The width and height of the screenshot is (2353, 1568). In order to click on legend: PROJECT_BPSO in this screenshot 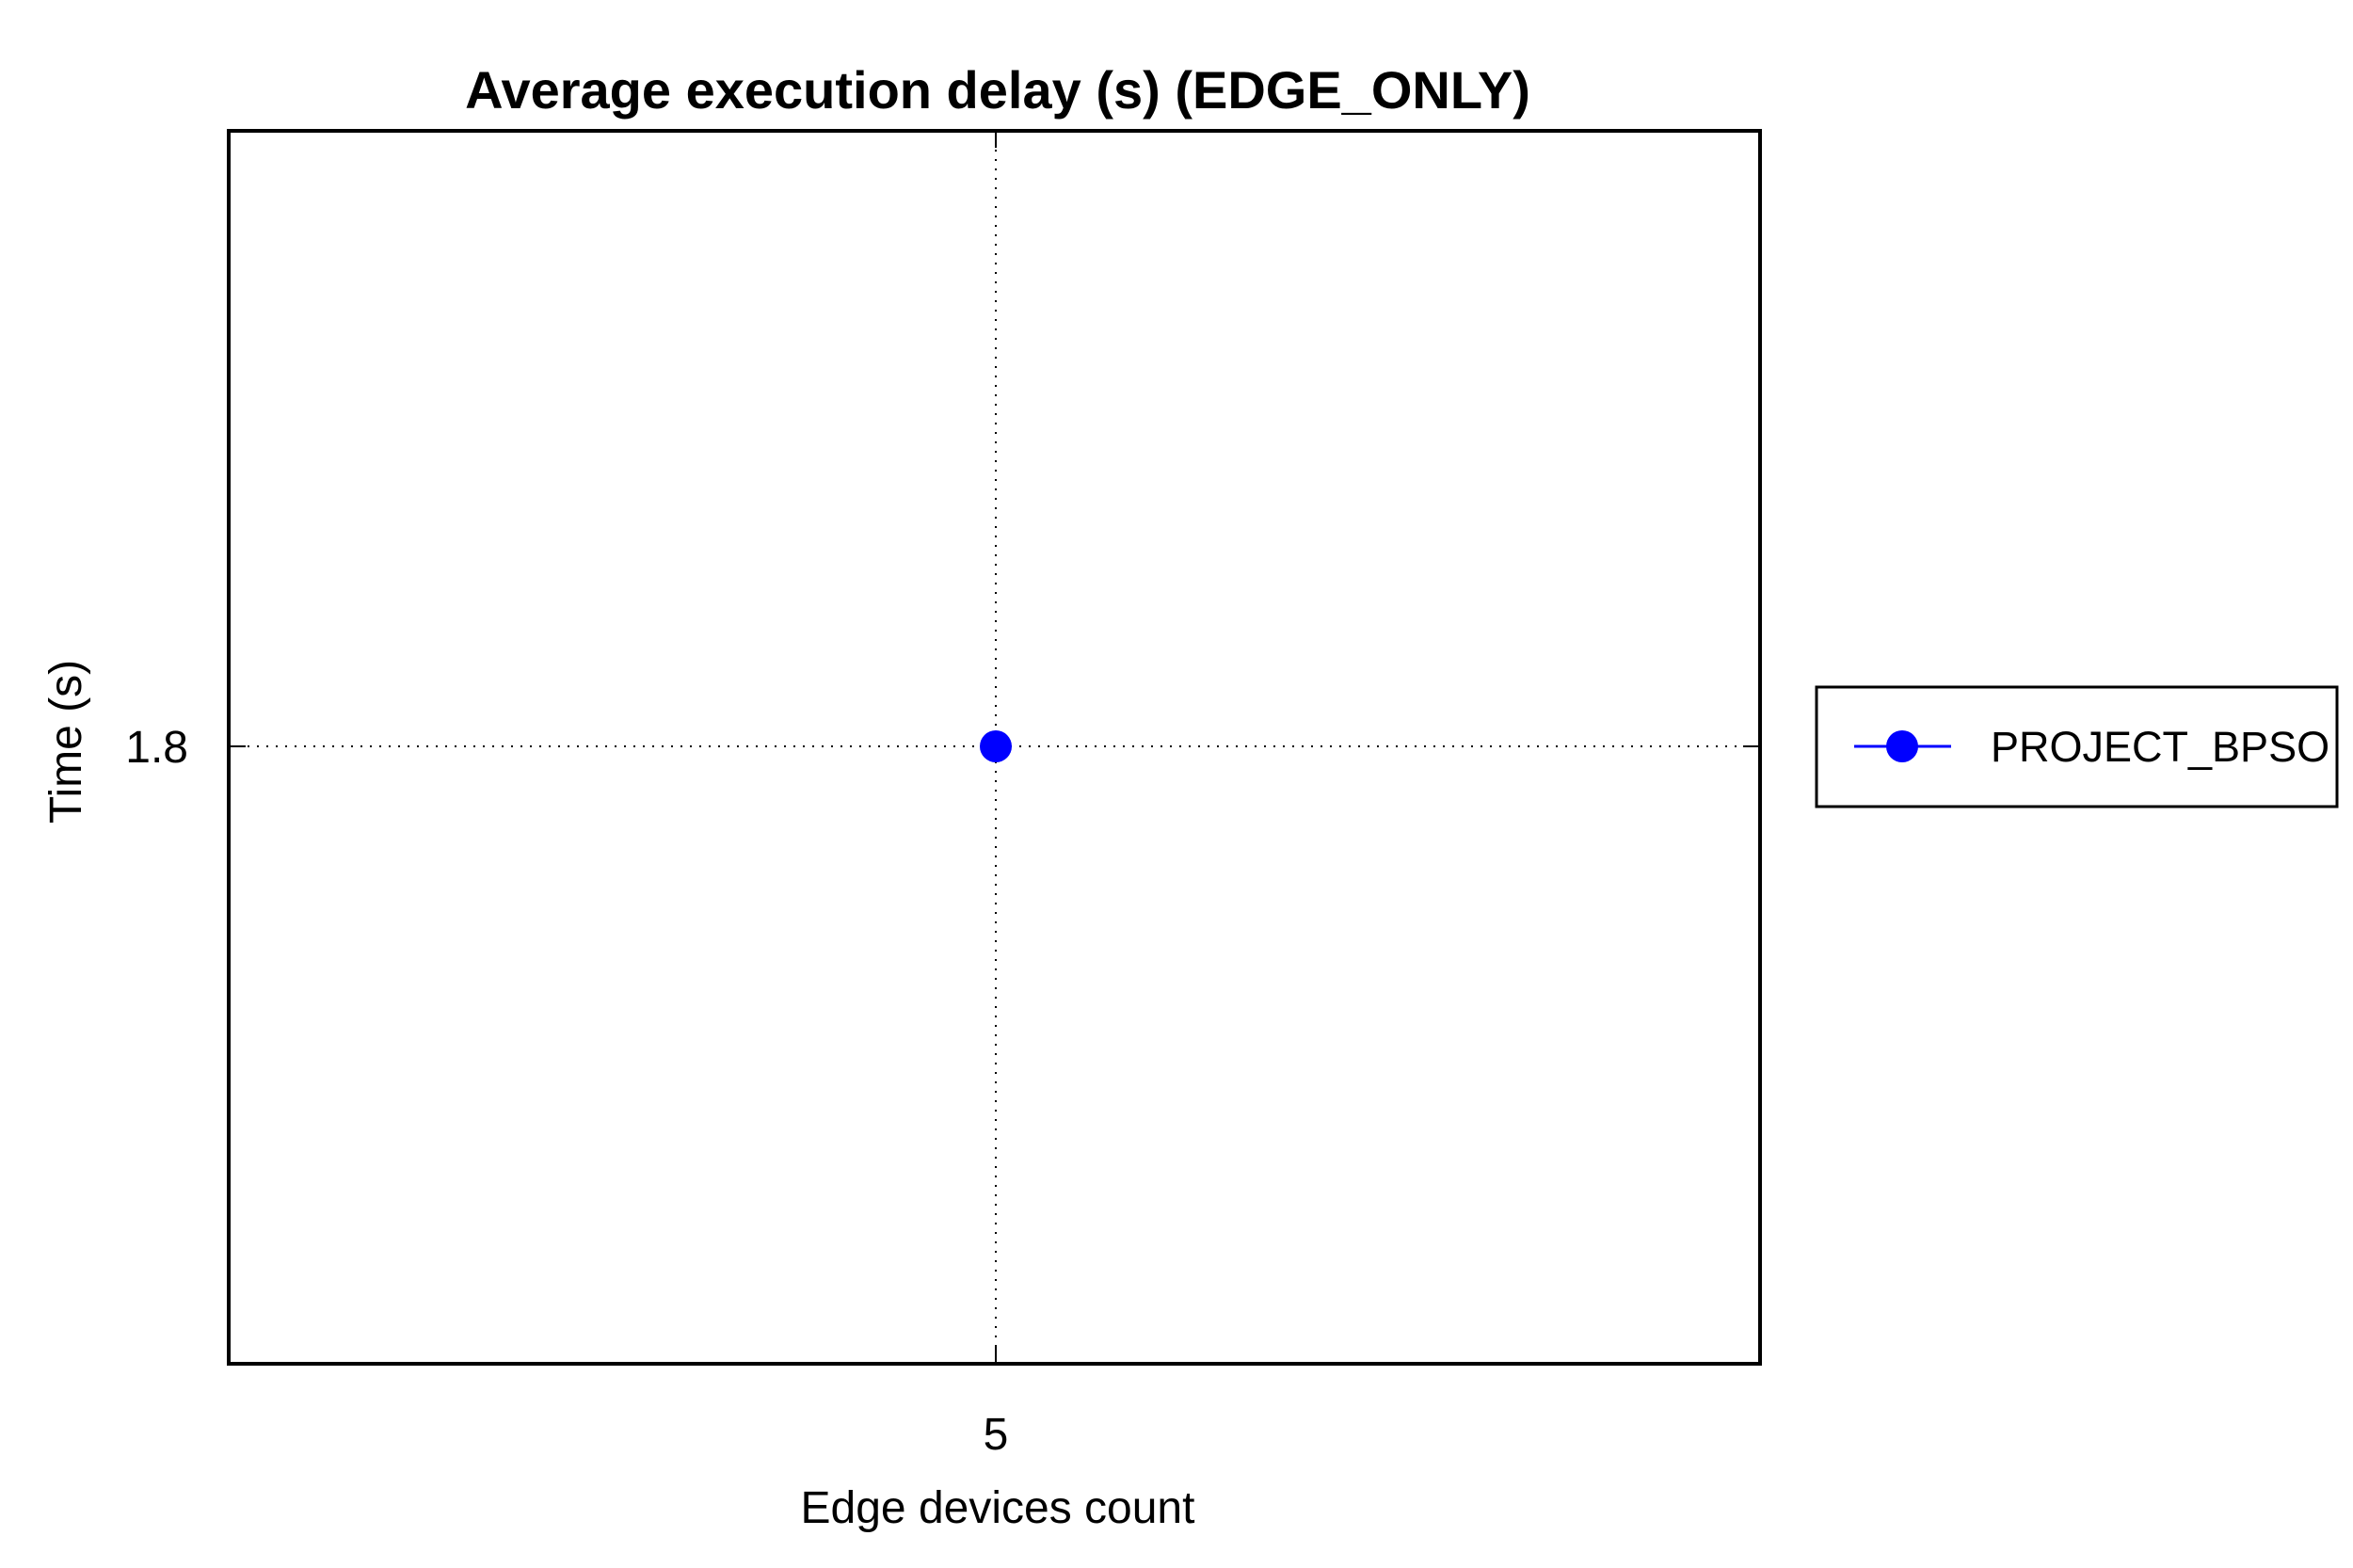, I will do `click(2077, 746)`.